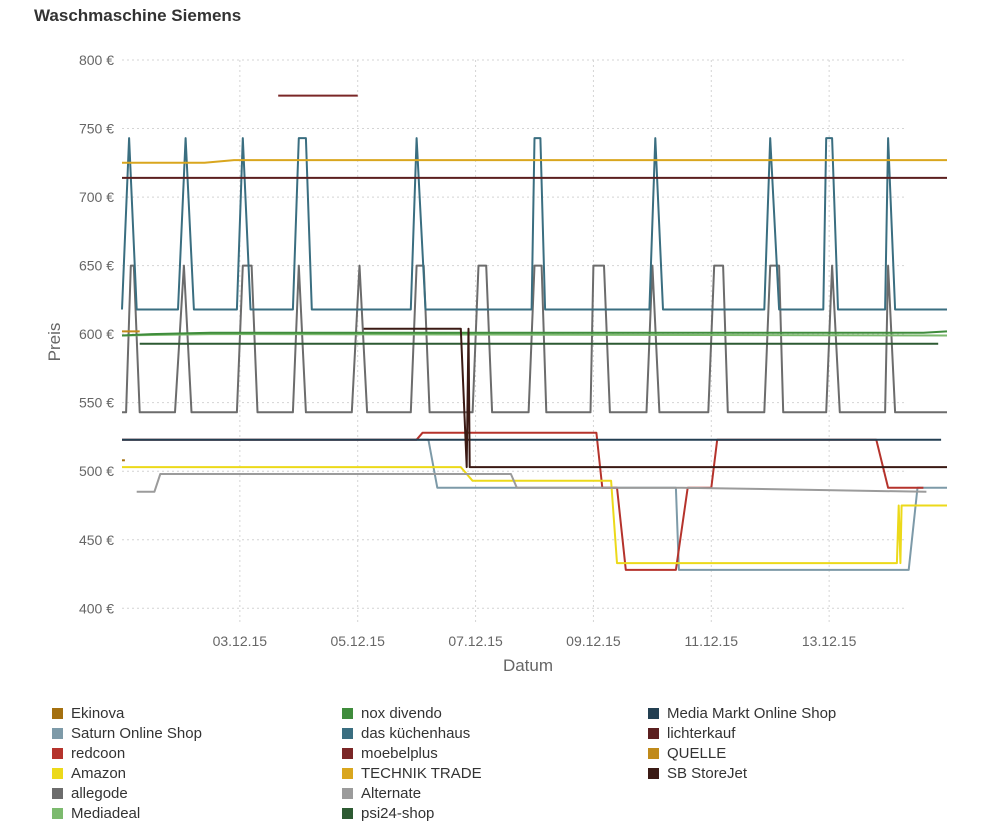  What do you see at coordinates (712, 641) in the screenshot?
I see `x-tick-label: 11.12.15` at bounding box center [712, 641].